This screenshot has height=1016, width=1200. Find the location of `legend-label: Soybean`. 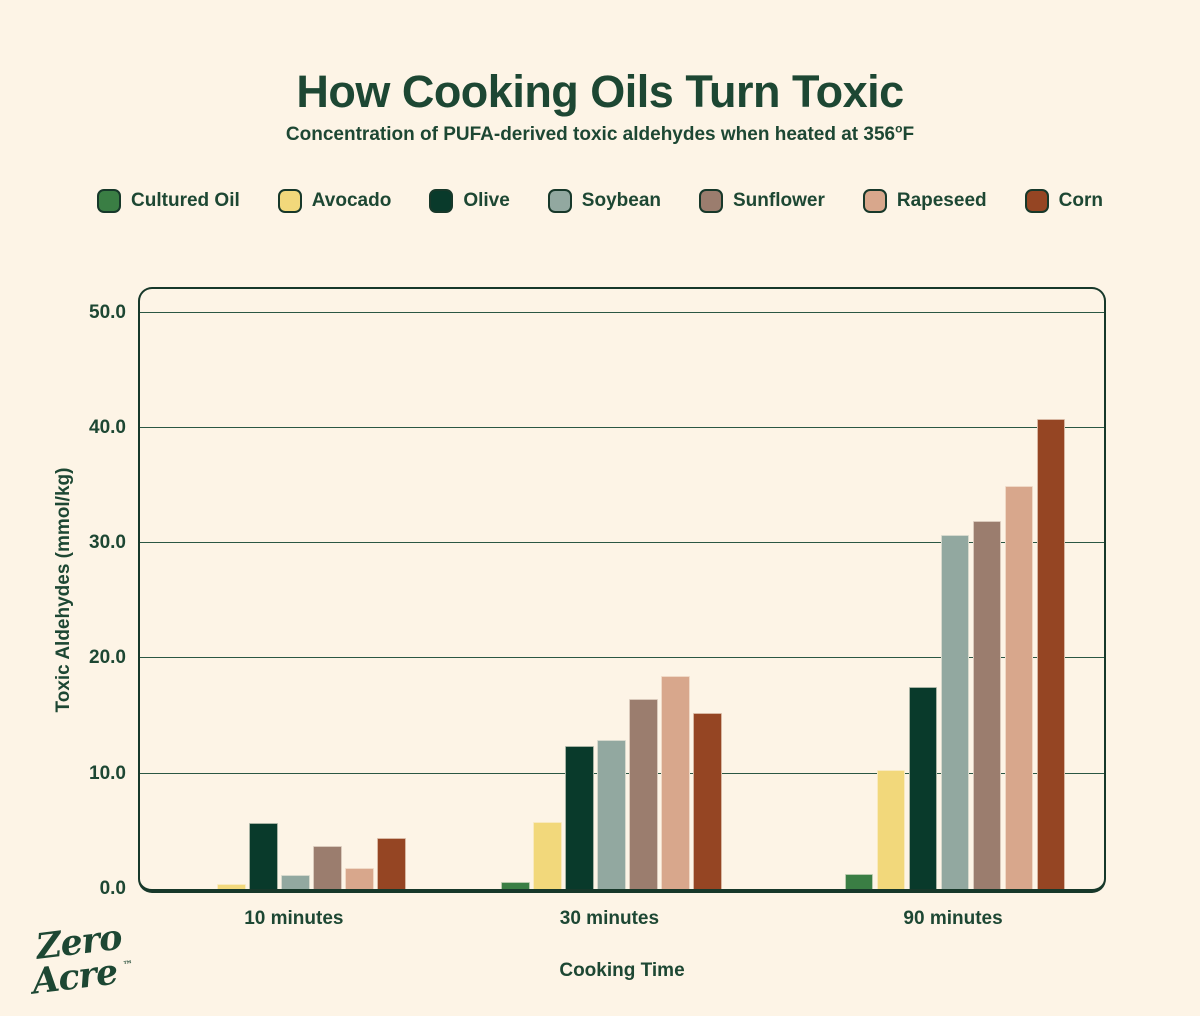

legend-label: Soybean is located at coordinates (621, 200).